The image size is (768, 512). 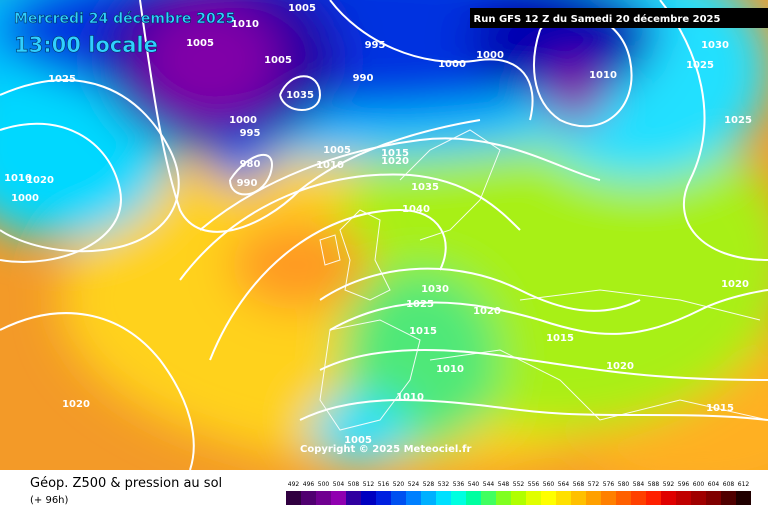 I want to click on legend-label: 504, so click(x=339, y=484).